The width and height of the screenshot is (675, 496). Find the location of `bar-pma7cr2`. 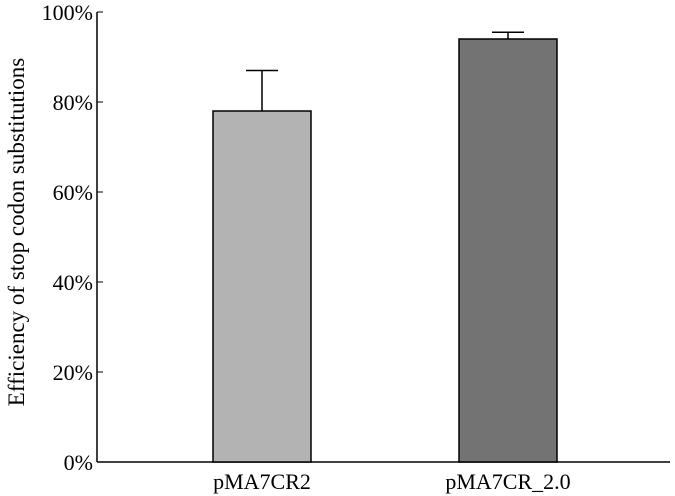

bar-pma7cr2 is located at coordinates (262, 286).